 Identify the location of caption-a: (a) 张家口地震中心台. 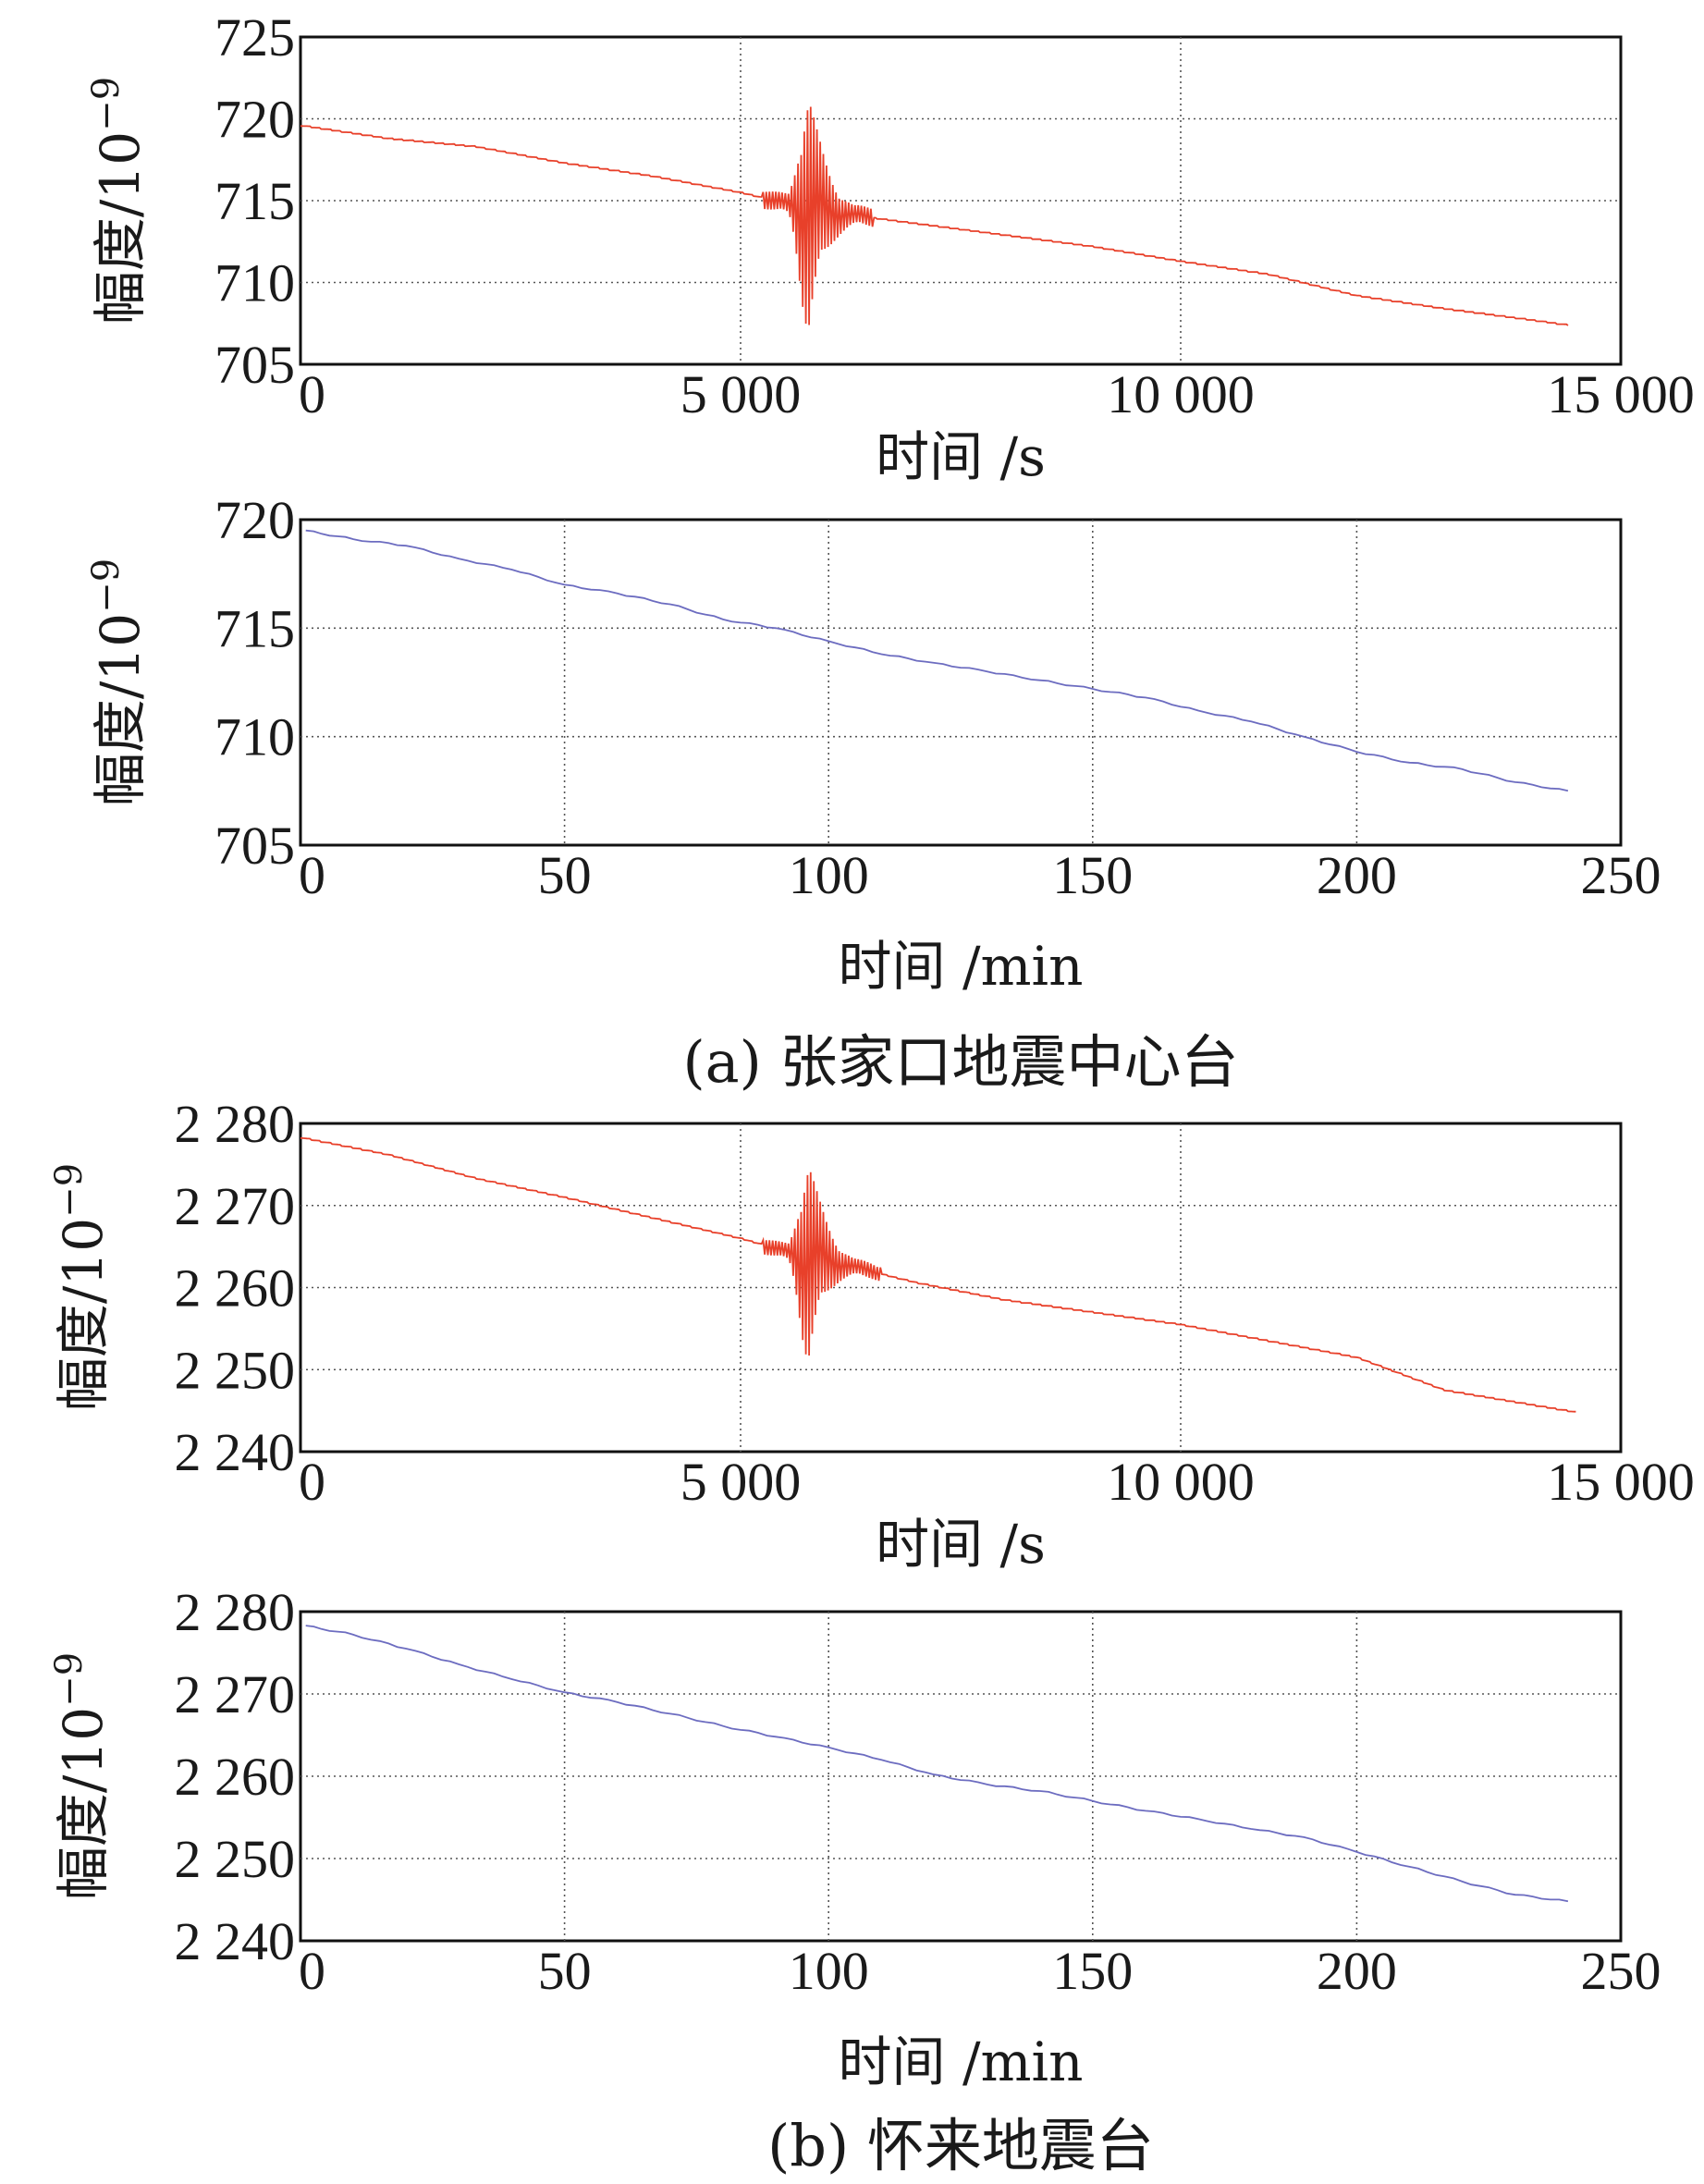
(960, 1062).